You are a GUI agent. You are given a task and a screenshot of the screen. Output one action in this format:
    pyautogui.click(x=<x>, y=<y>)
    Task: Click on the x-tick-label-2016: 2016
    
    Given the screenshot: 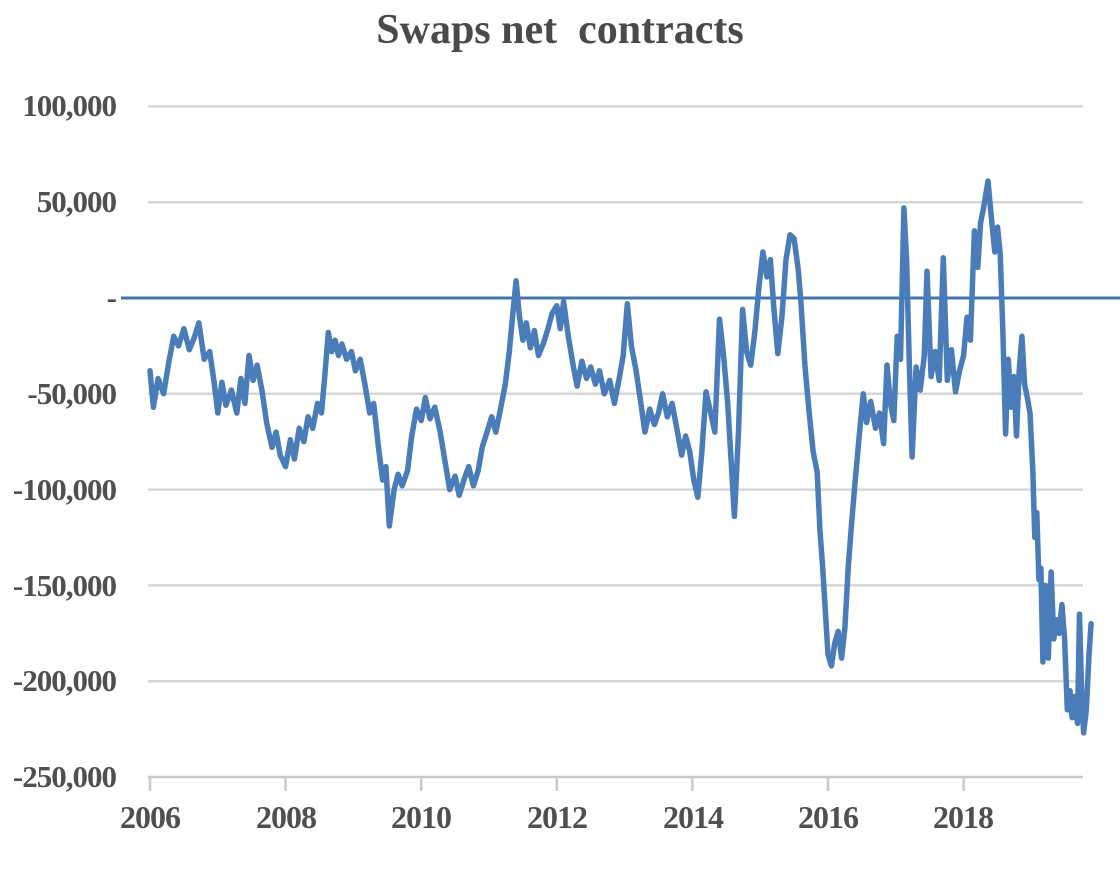 What is the action you would take?
    pyautogui.click(x=828, y=817)
    